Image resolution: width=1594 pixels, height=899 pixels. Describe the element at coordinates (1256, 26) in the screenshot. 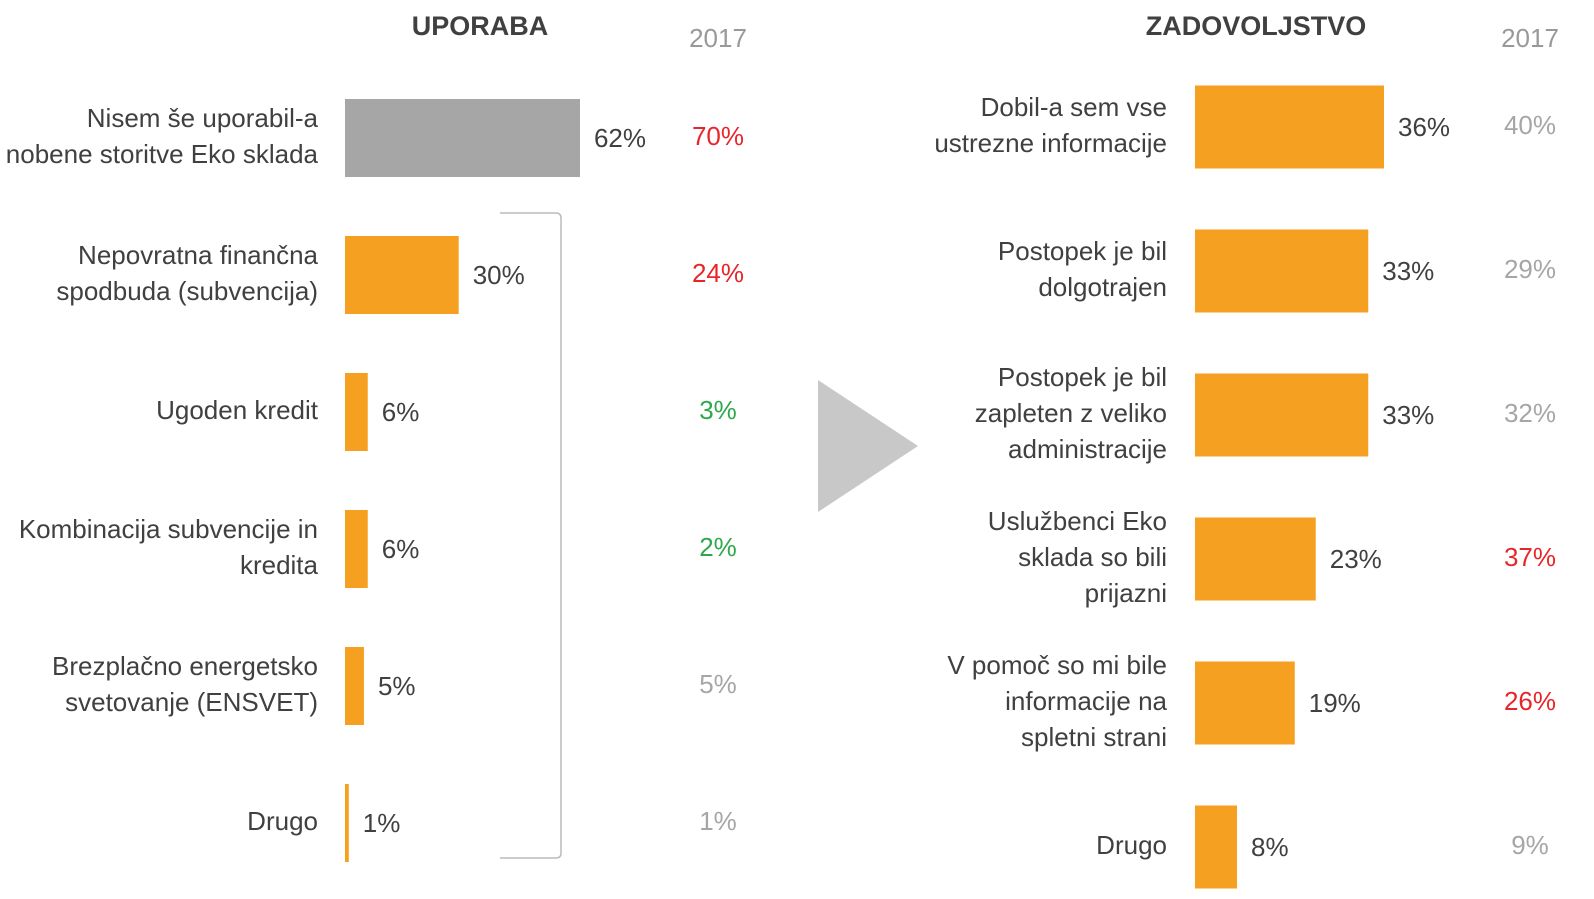

I see `chart-title: ZADOVOLJSTVO` at that location.